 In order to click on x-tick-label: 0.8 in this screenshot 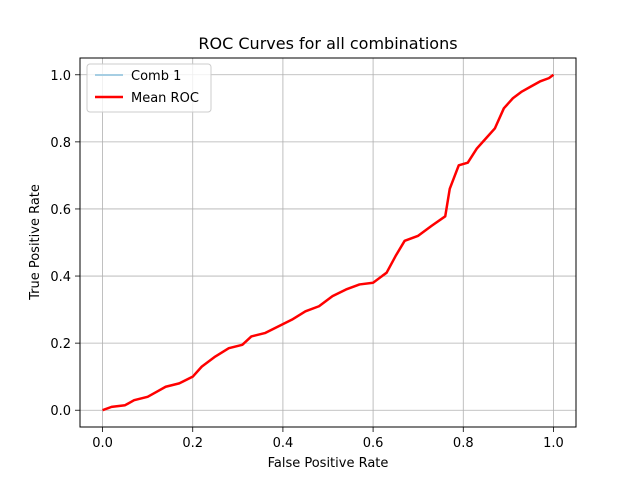, I will do `click(463, 443)`.